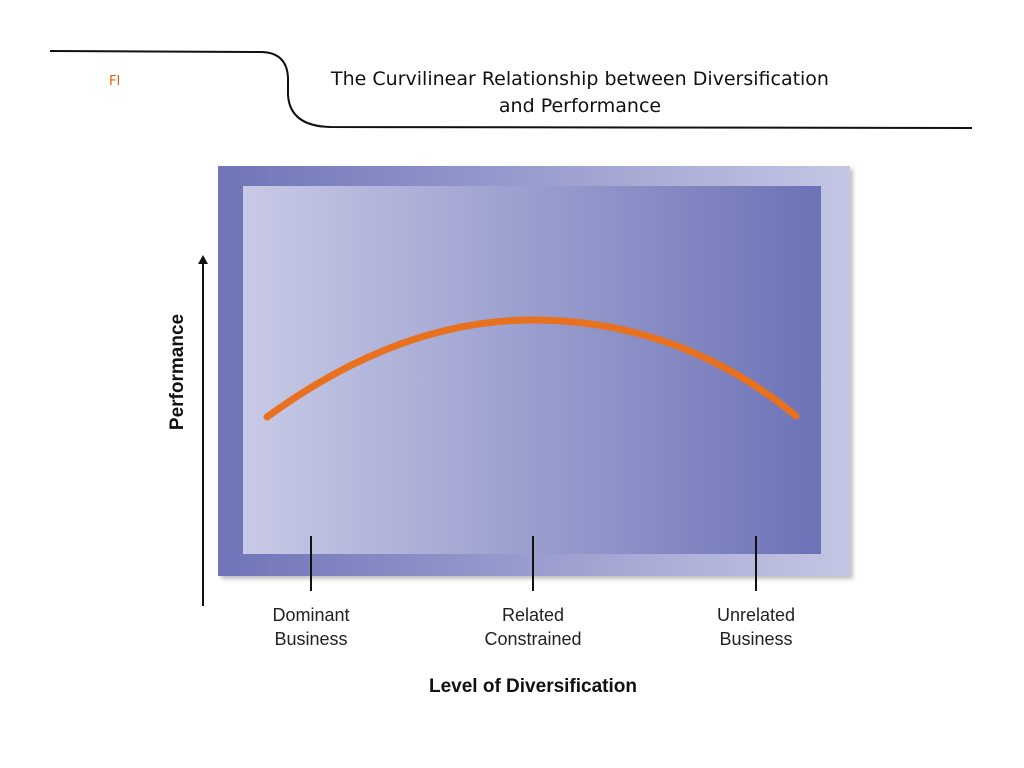  Describe the element at coordinates (311, 627) in the screenshot. I see `category-label-dominant-business: Dominant Business` at that location.